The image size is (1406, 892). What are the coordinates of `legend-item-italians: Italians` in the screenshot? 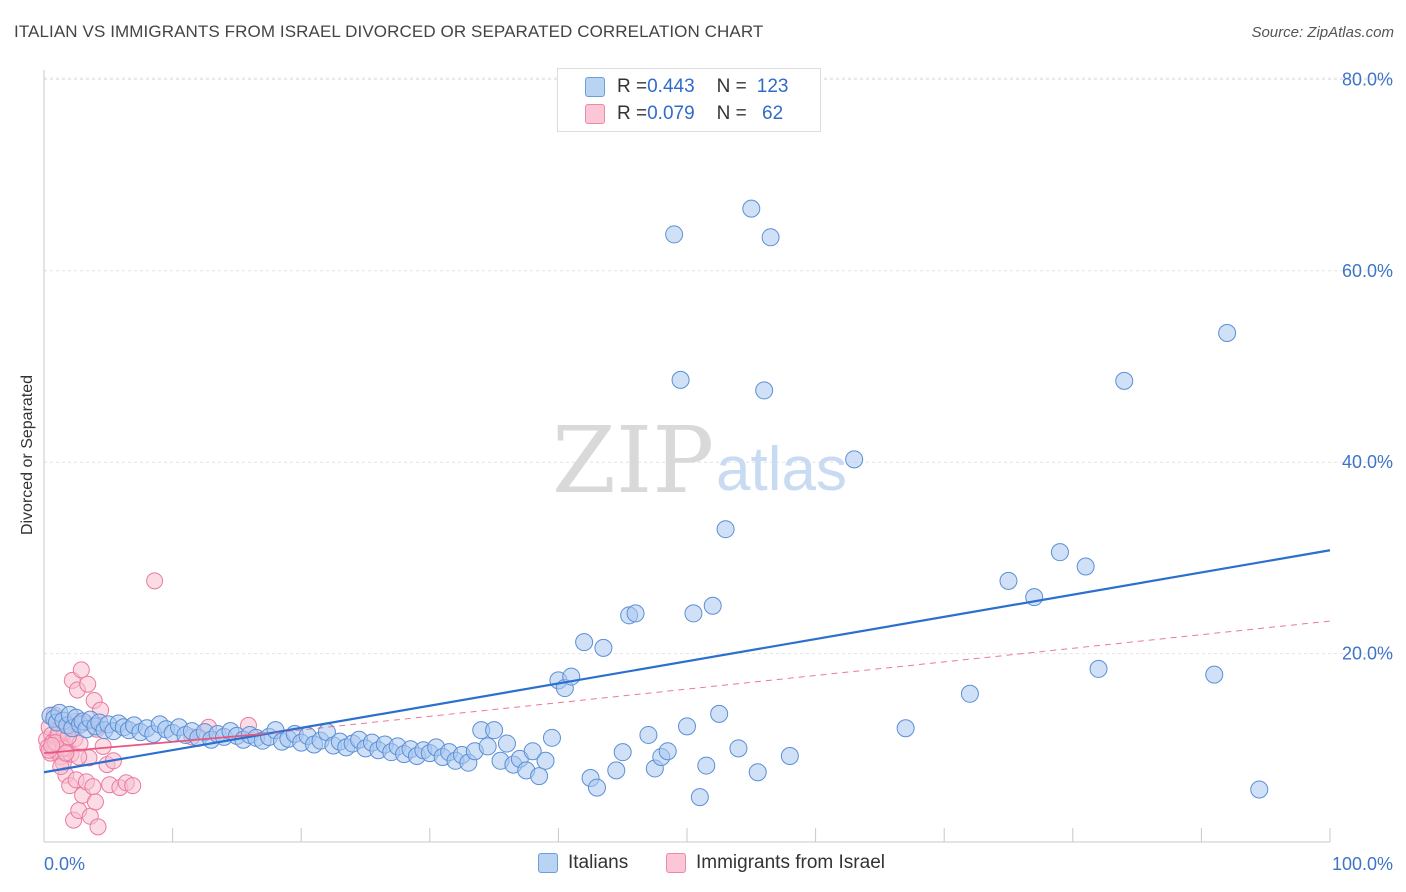 It's located at (583, 863).